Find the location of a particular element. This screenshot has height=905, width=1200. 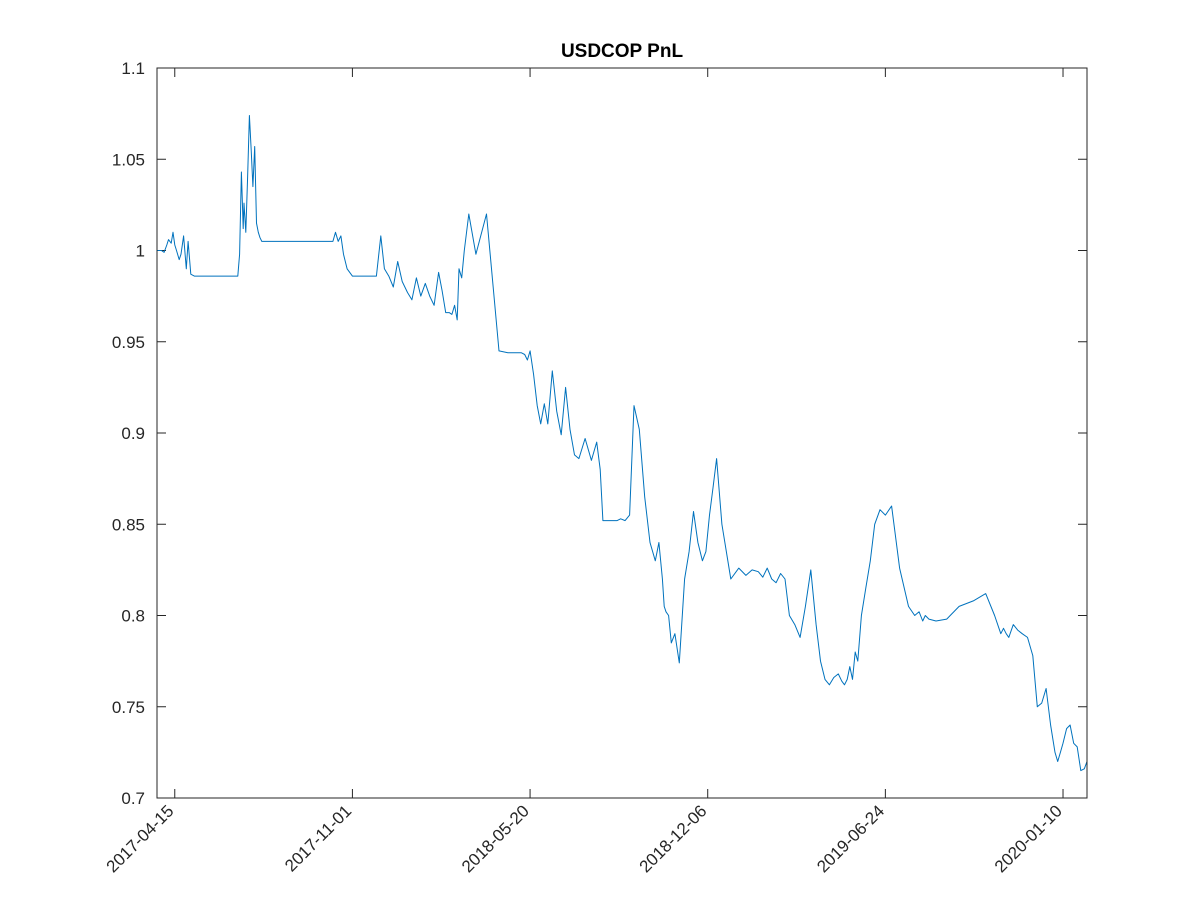

y-tick-label: 0.95 is located at coordinates (128, 342).